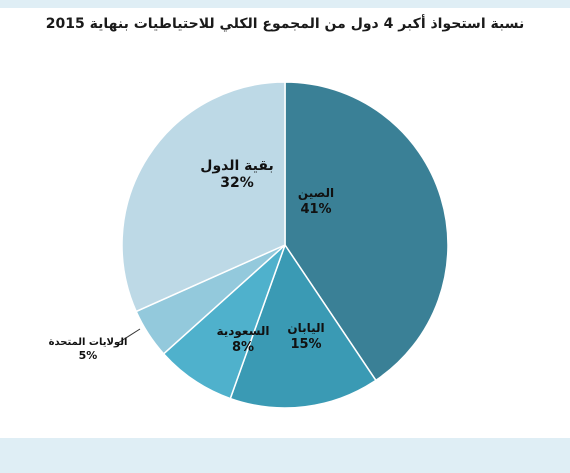  What do you see at coordinates (305, 344) in the screenshot?
I see `slice-value-label: 15%` at bounding box center [305, 344].